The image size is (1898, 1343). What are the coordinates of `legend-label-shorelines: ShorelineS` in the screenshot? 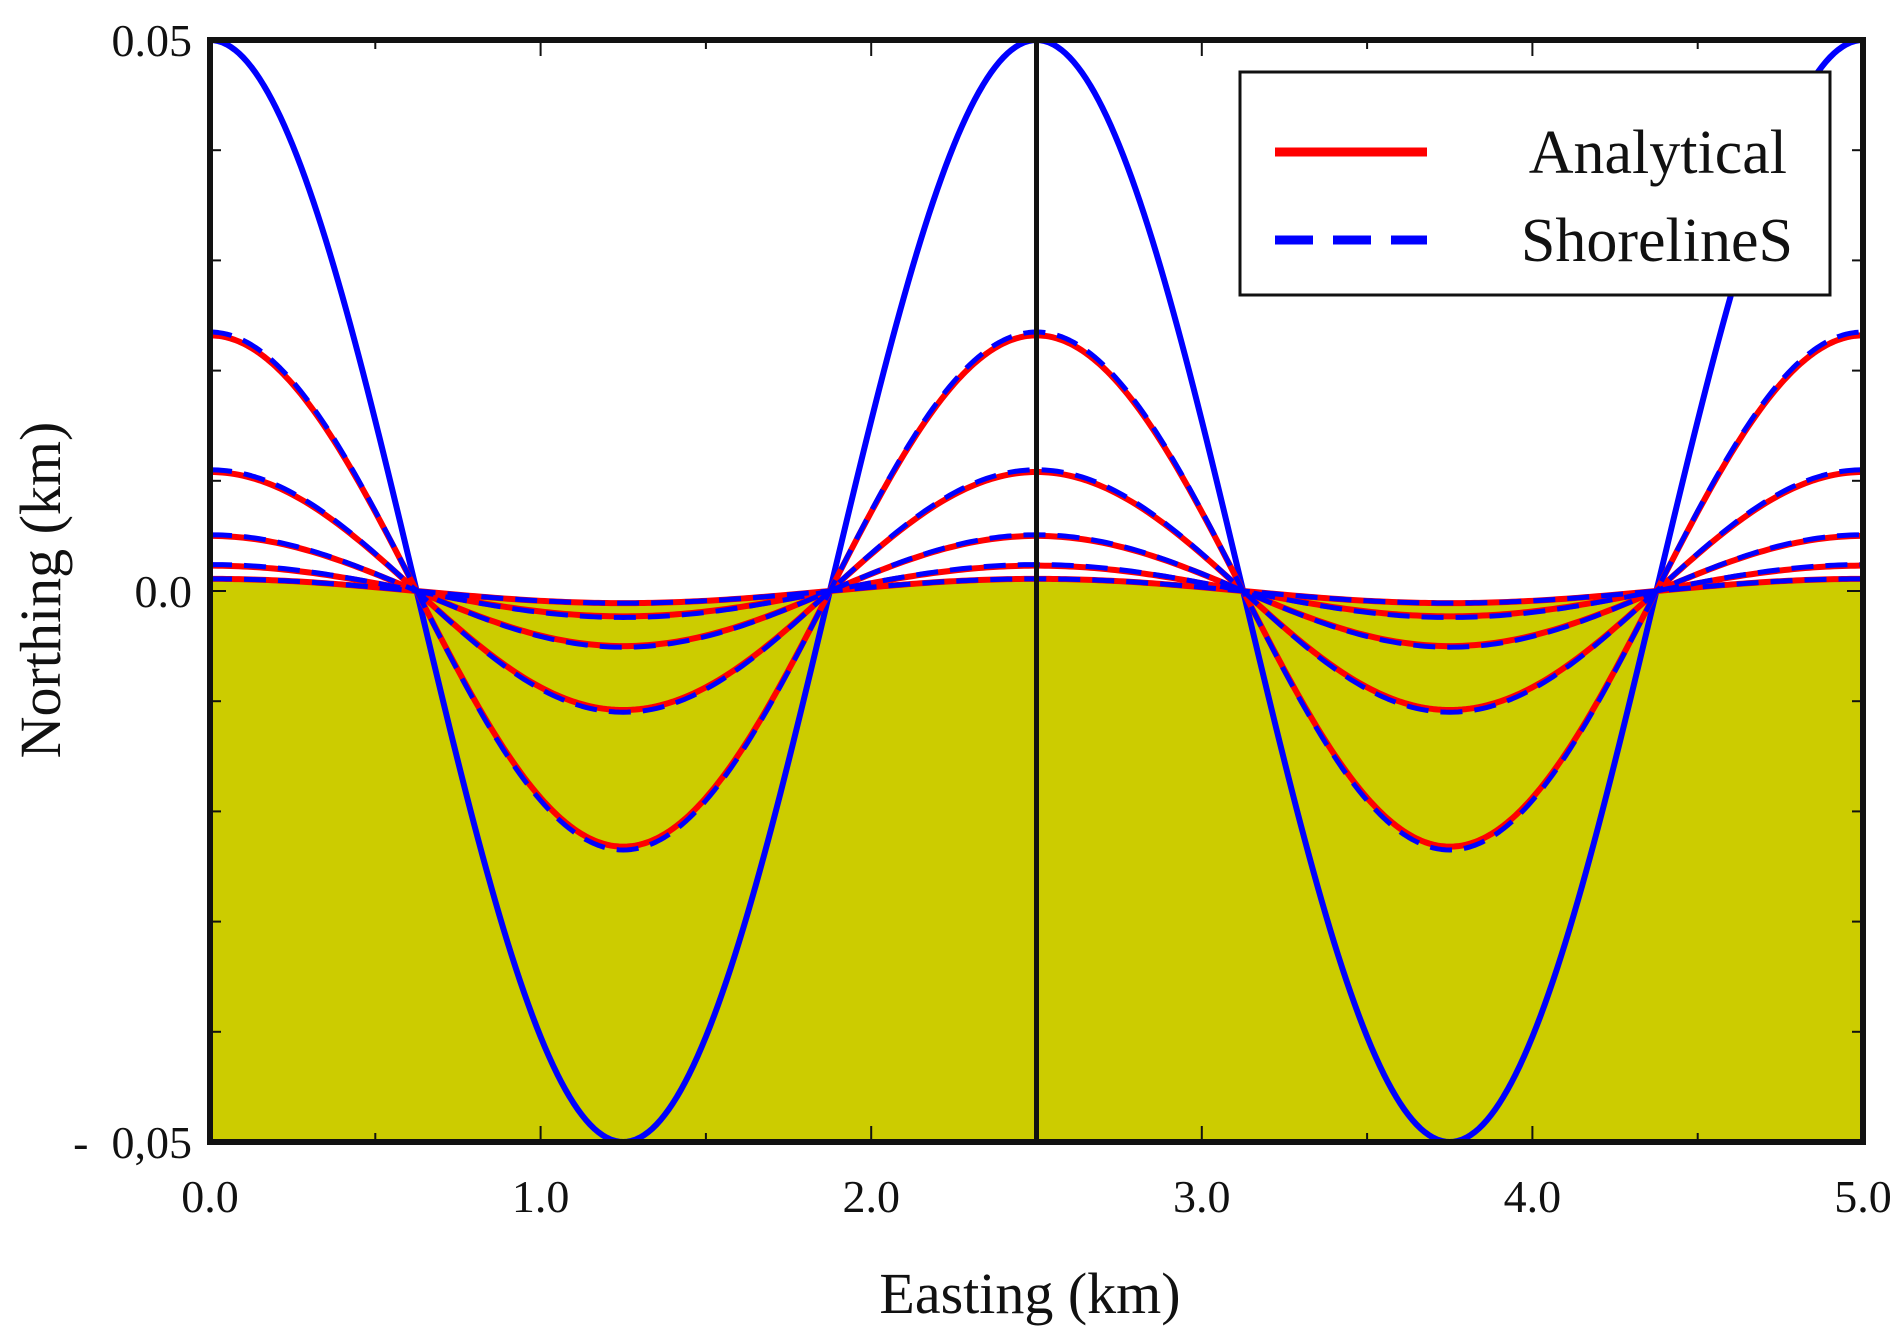 It's located at (1657, 241).